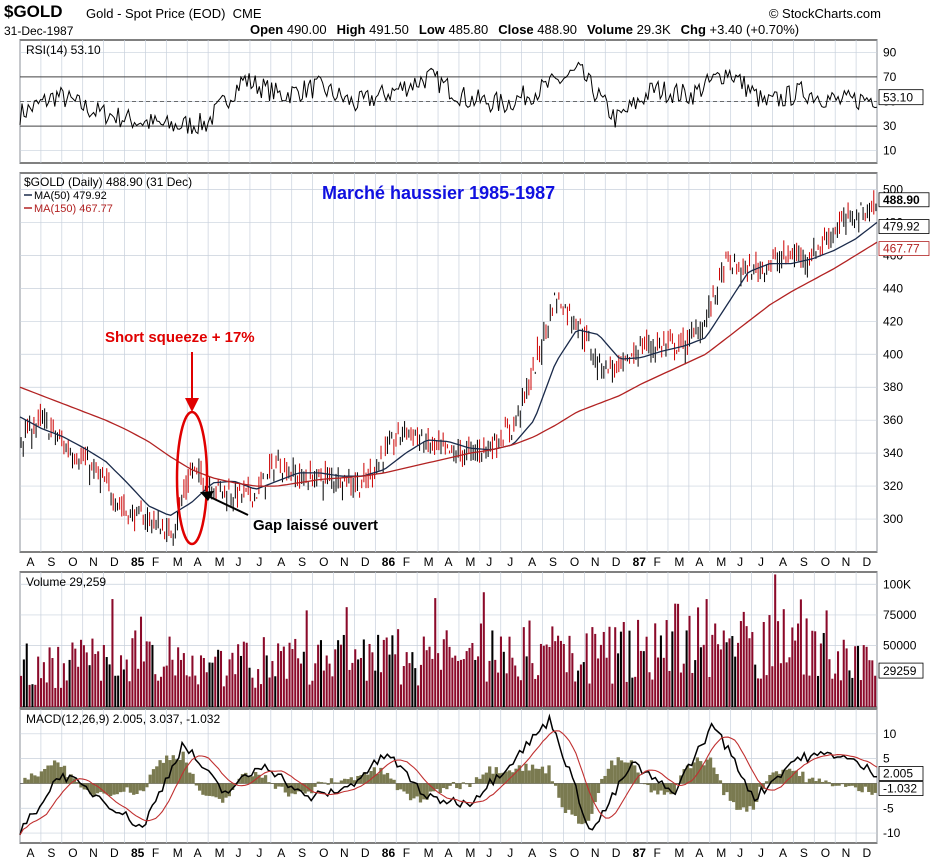  What do you see at coordinates (761, 562) in the screenshot?
I see `x-axis-label: J` at bounding box center [761, 562].